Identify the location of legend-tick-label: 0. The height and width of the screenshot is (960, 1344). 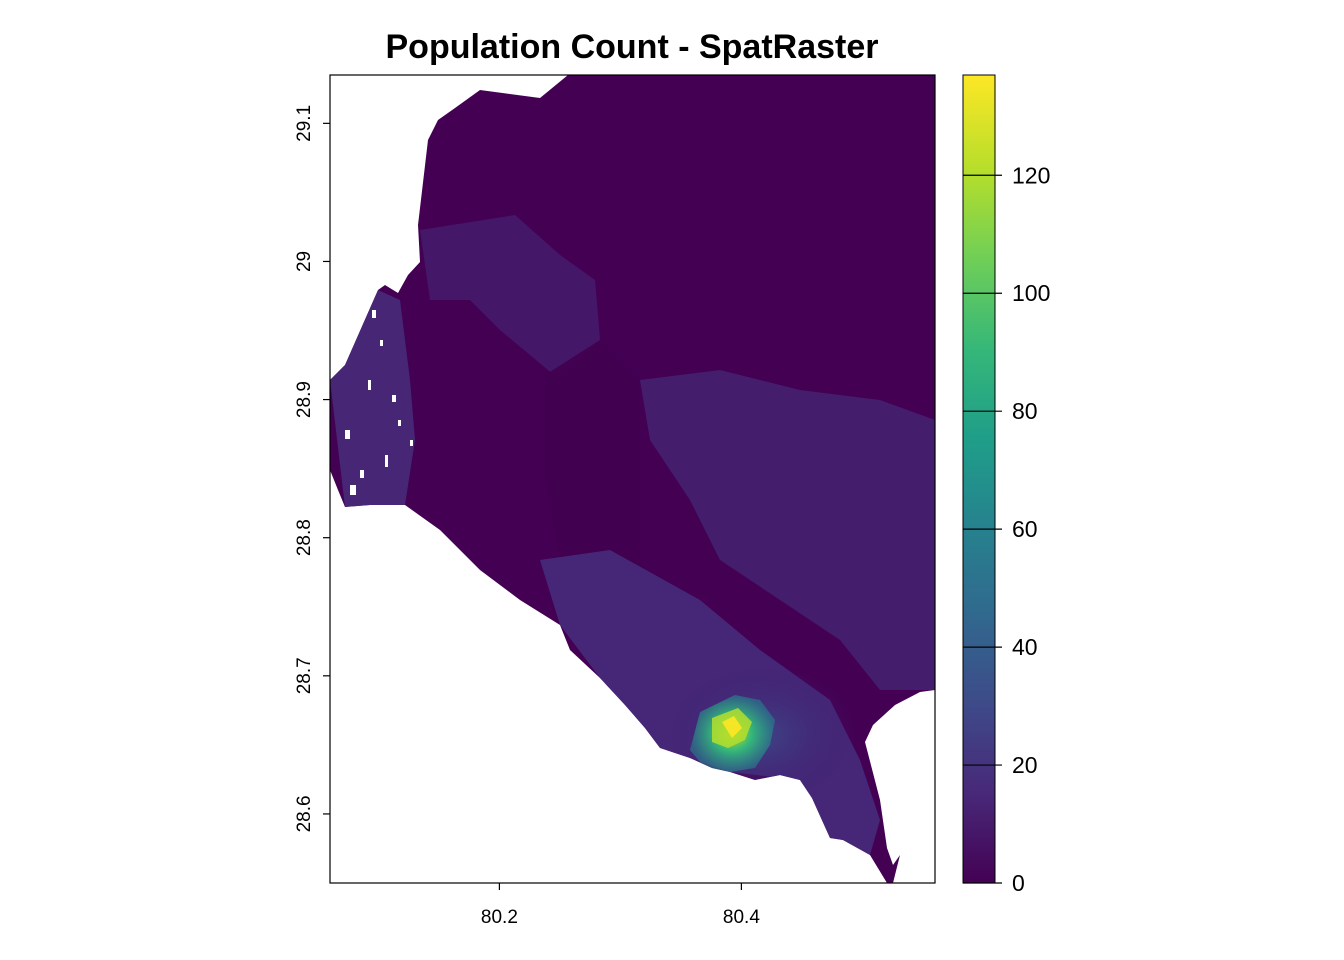
(1018, 883).